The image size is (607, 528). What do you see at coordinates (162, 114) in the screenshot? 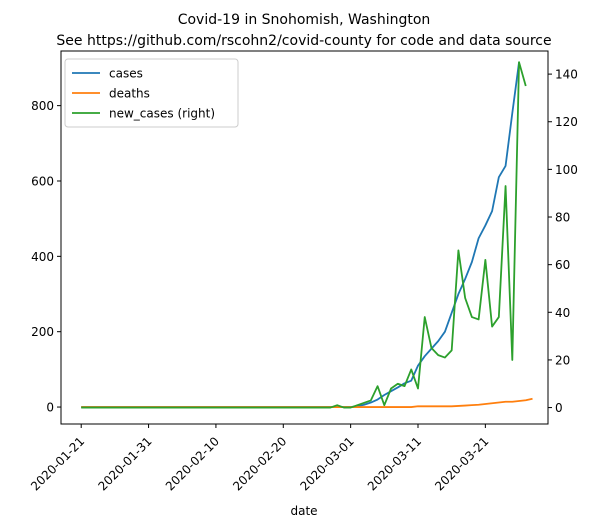
I see `legend-label: new_cases (right)` at bounding box center [162, 114].